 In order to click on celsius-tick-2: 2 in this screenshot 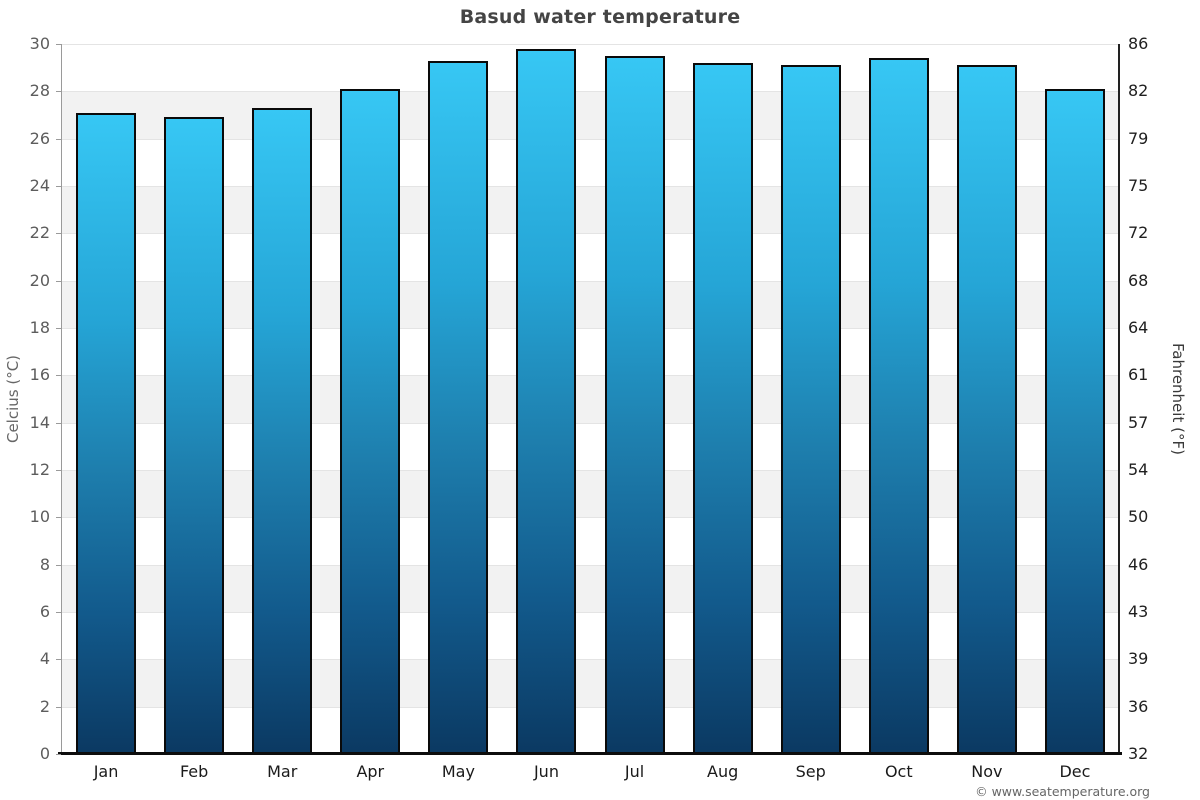, I will do `click(44, 706)`.